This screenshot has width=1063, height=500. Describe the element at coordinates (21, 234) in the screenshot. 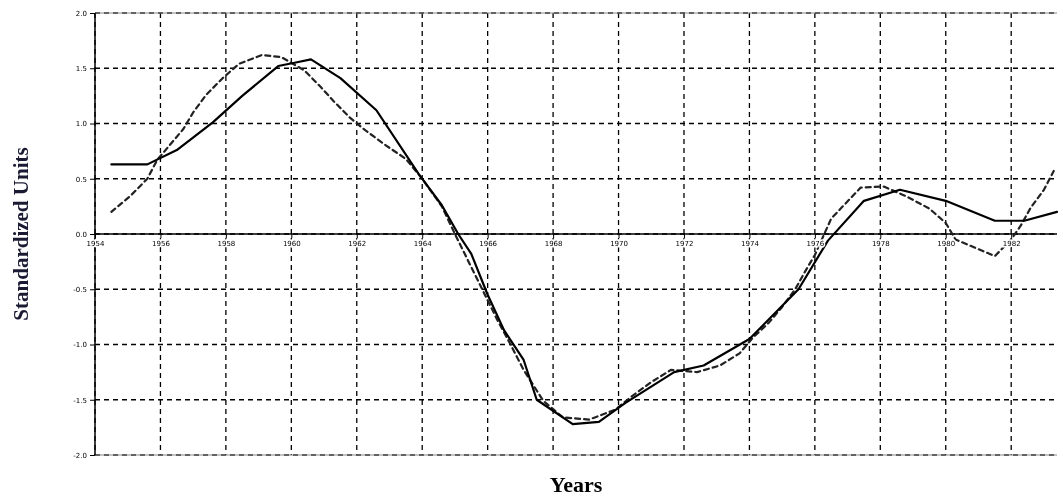

I see `y-axis-title: Standardized Units` at that location.